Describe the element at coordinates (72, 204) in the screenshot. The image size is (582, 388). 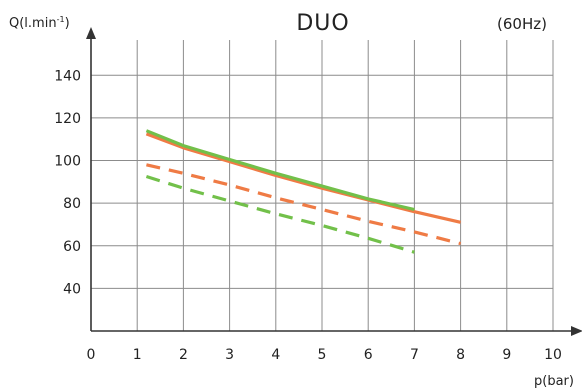
I see `y-tick-label: 80` at that location.